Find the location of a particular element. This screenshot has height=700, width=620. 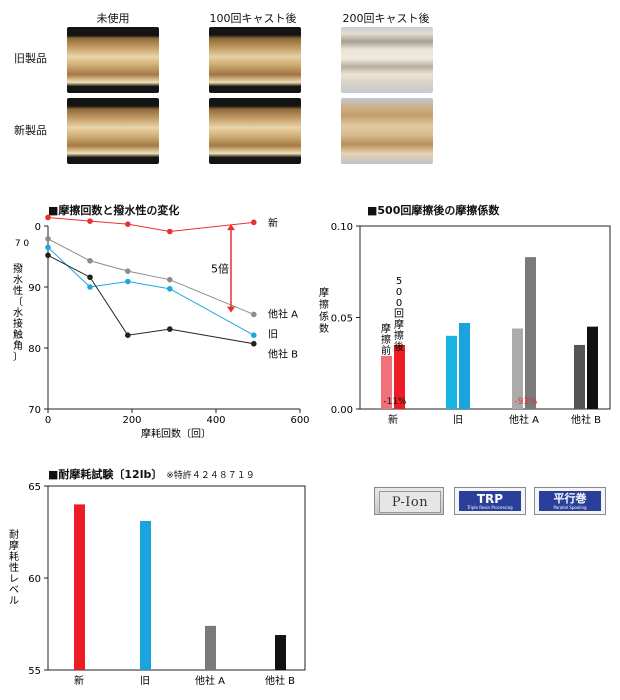

series-label-after-char-0: 5 is located at coordinates (399, 281).